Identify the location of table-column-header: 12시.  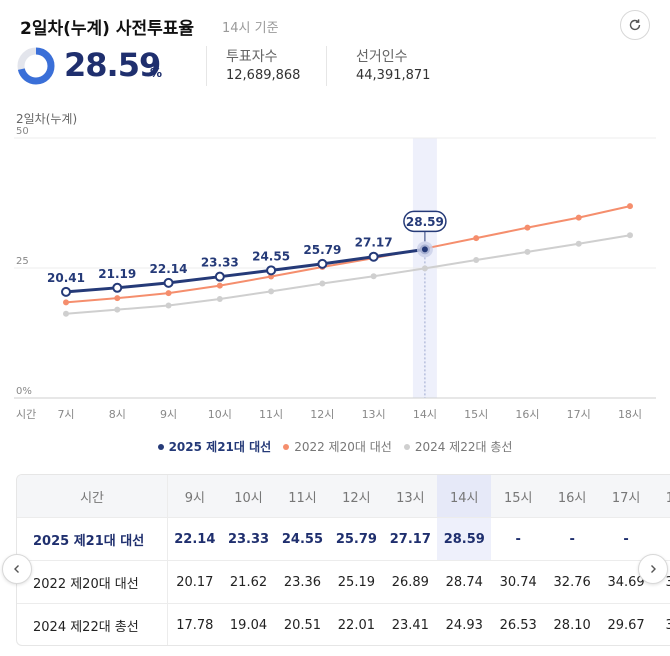
(356, 496).